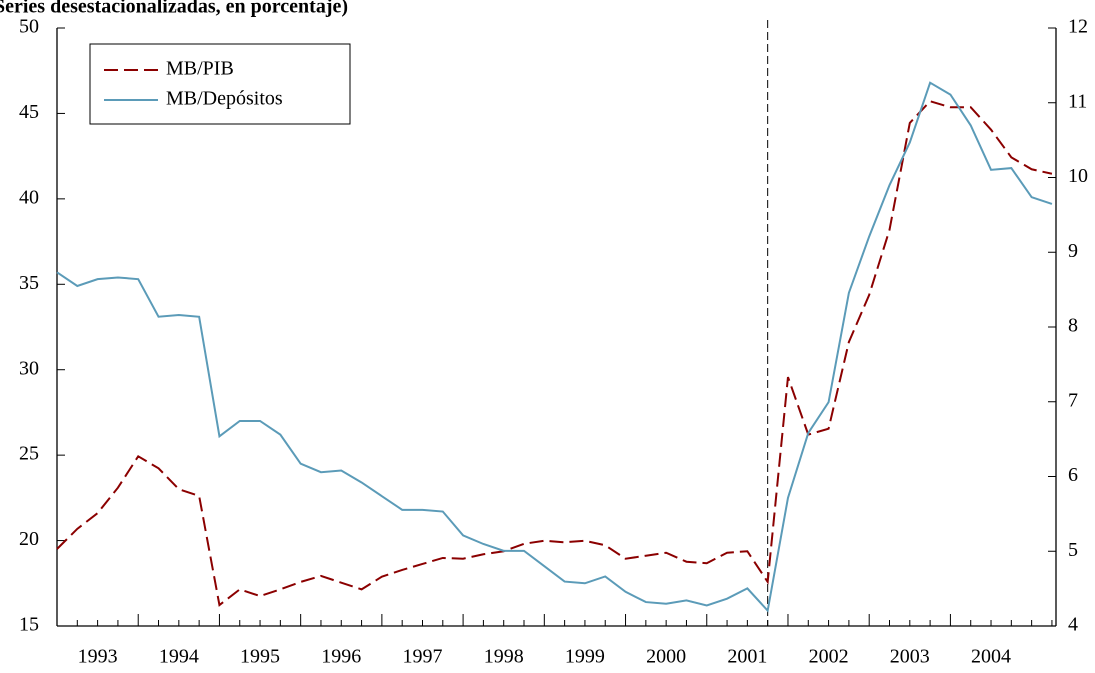 The image size is (1095, 673). I want to click on x-tick-label: 1994, so click(179, 657).